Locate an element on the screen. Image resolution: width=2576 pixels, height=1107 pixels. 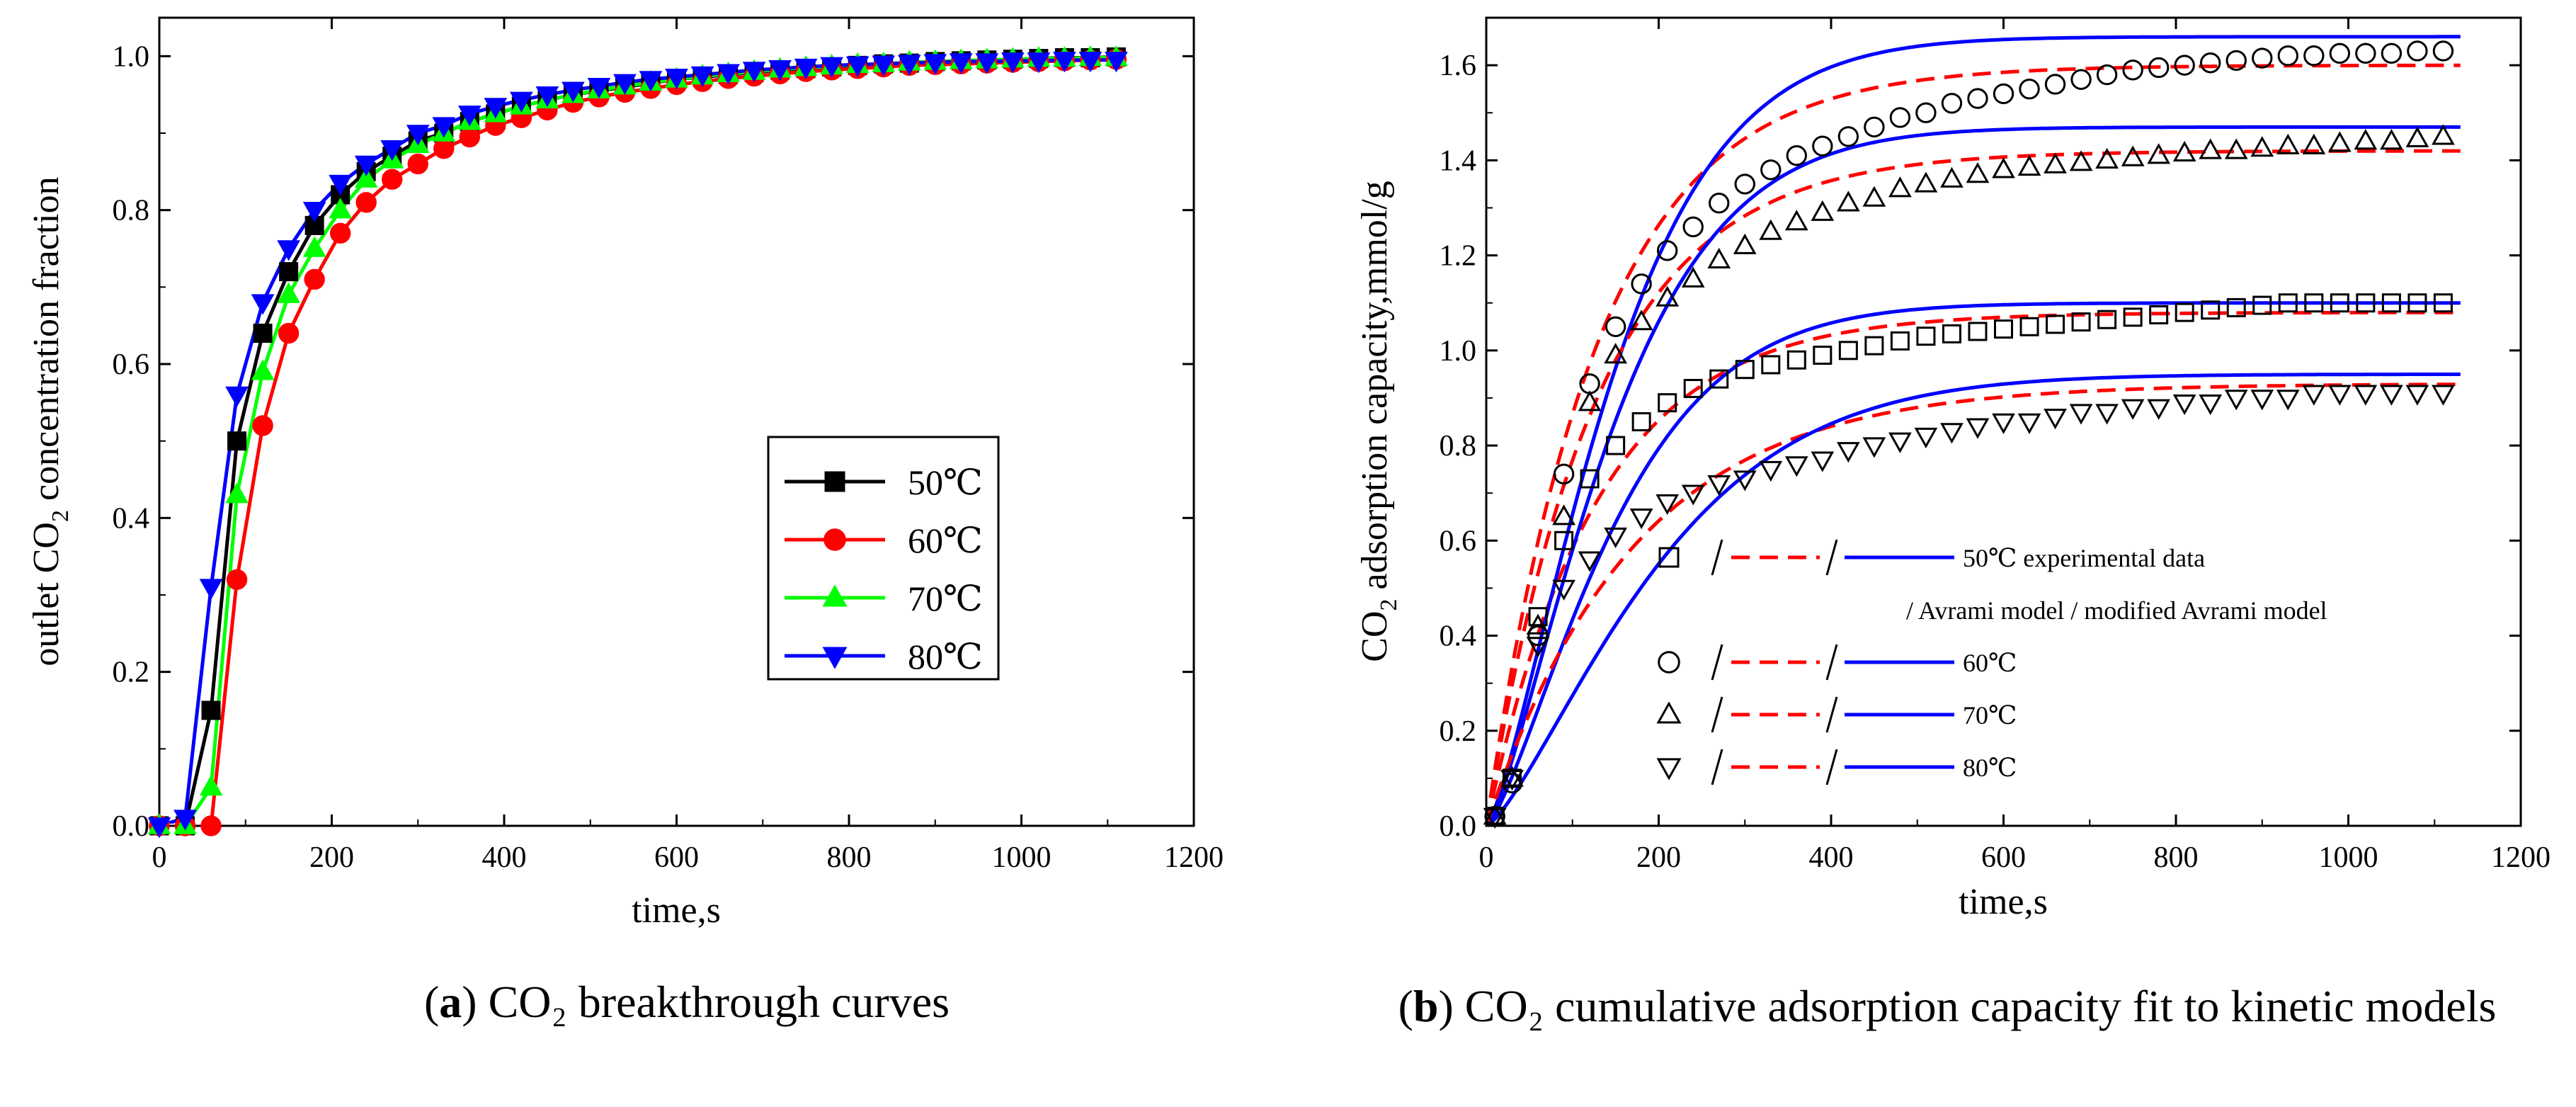
a-y-tick-label: 0.0 is located at coordinates (131, 826).